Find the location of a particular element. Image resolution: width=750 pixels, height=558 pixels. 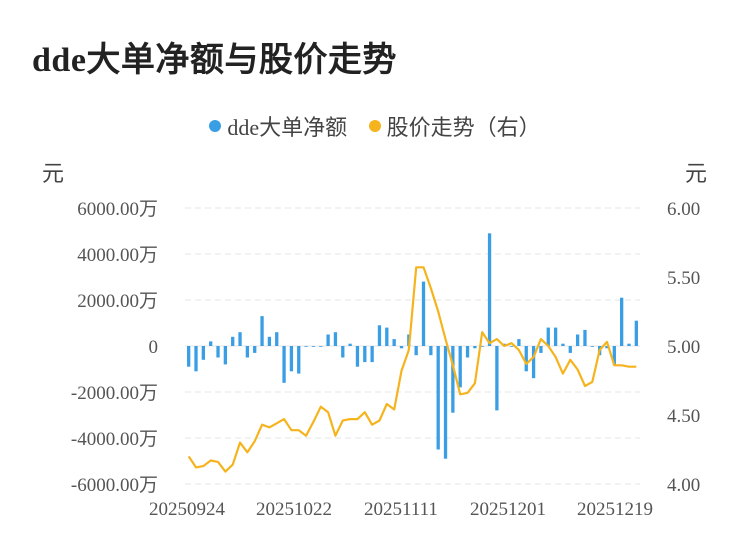

y-right-tick-label: 4.00 is located at coordinates (683, 485).